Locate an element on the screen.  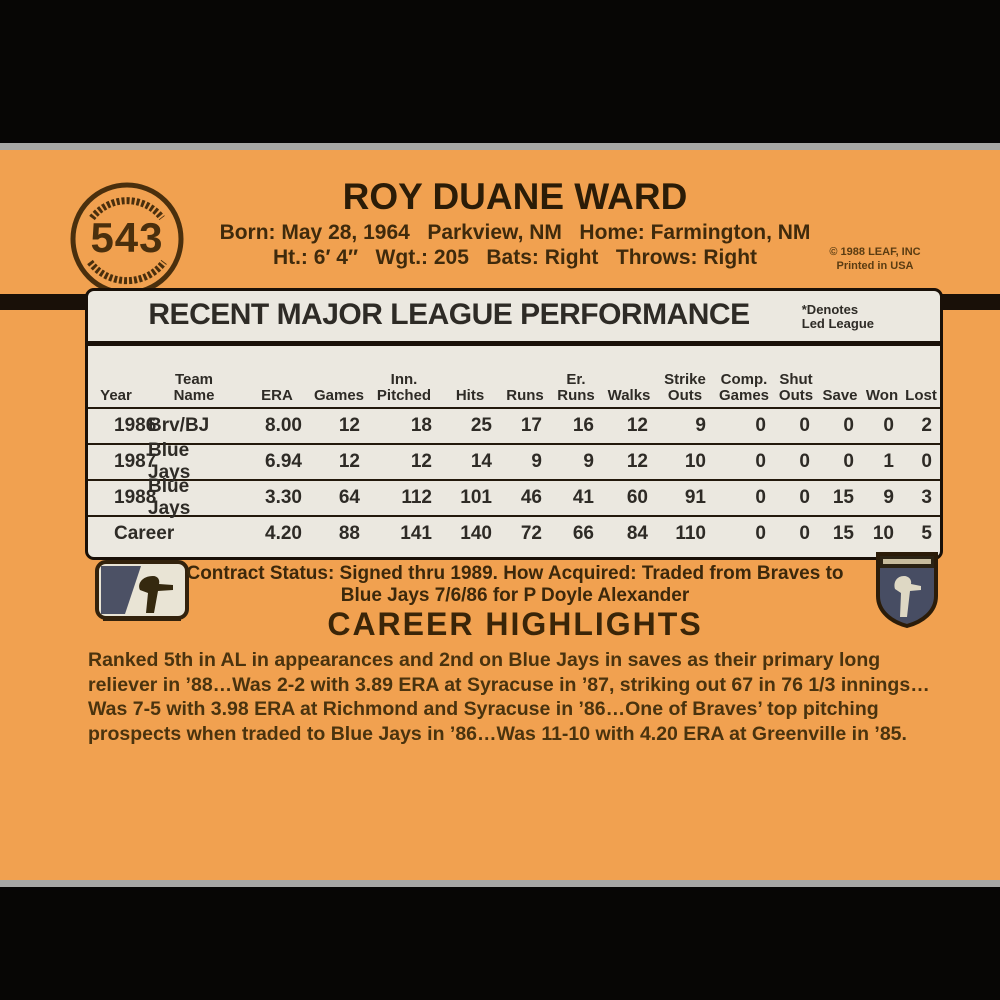
contract-status-line2: Blue Jays 7/6/86 for P Doyle Alexander is located at coordinates (515, 595).